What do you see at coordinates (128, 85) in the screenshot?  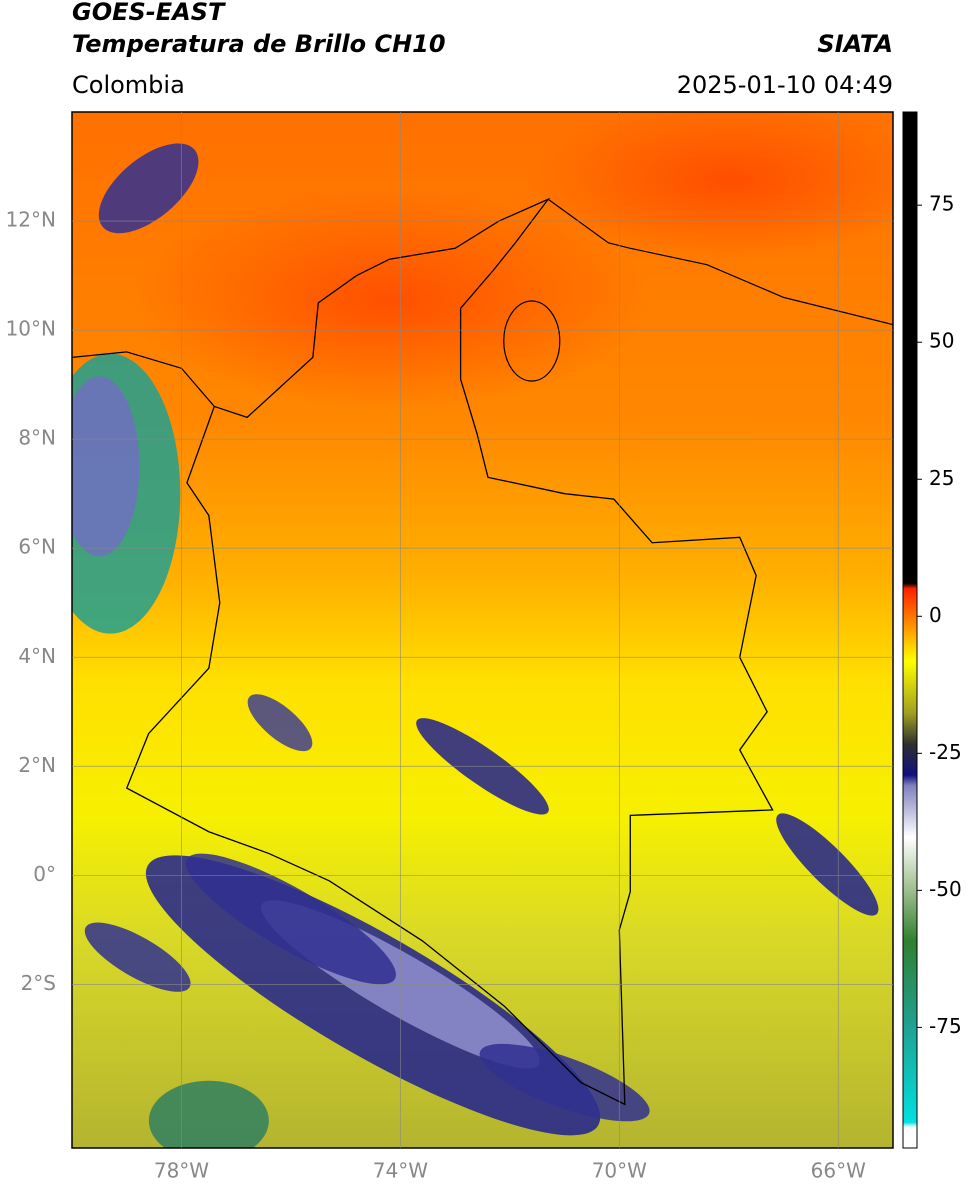 I see `region: Colombia` at bounding box center [128, 85].